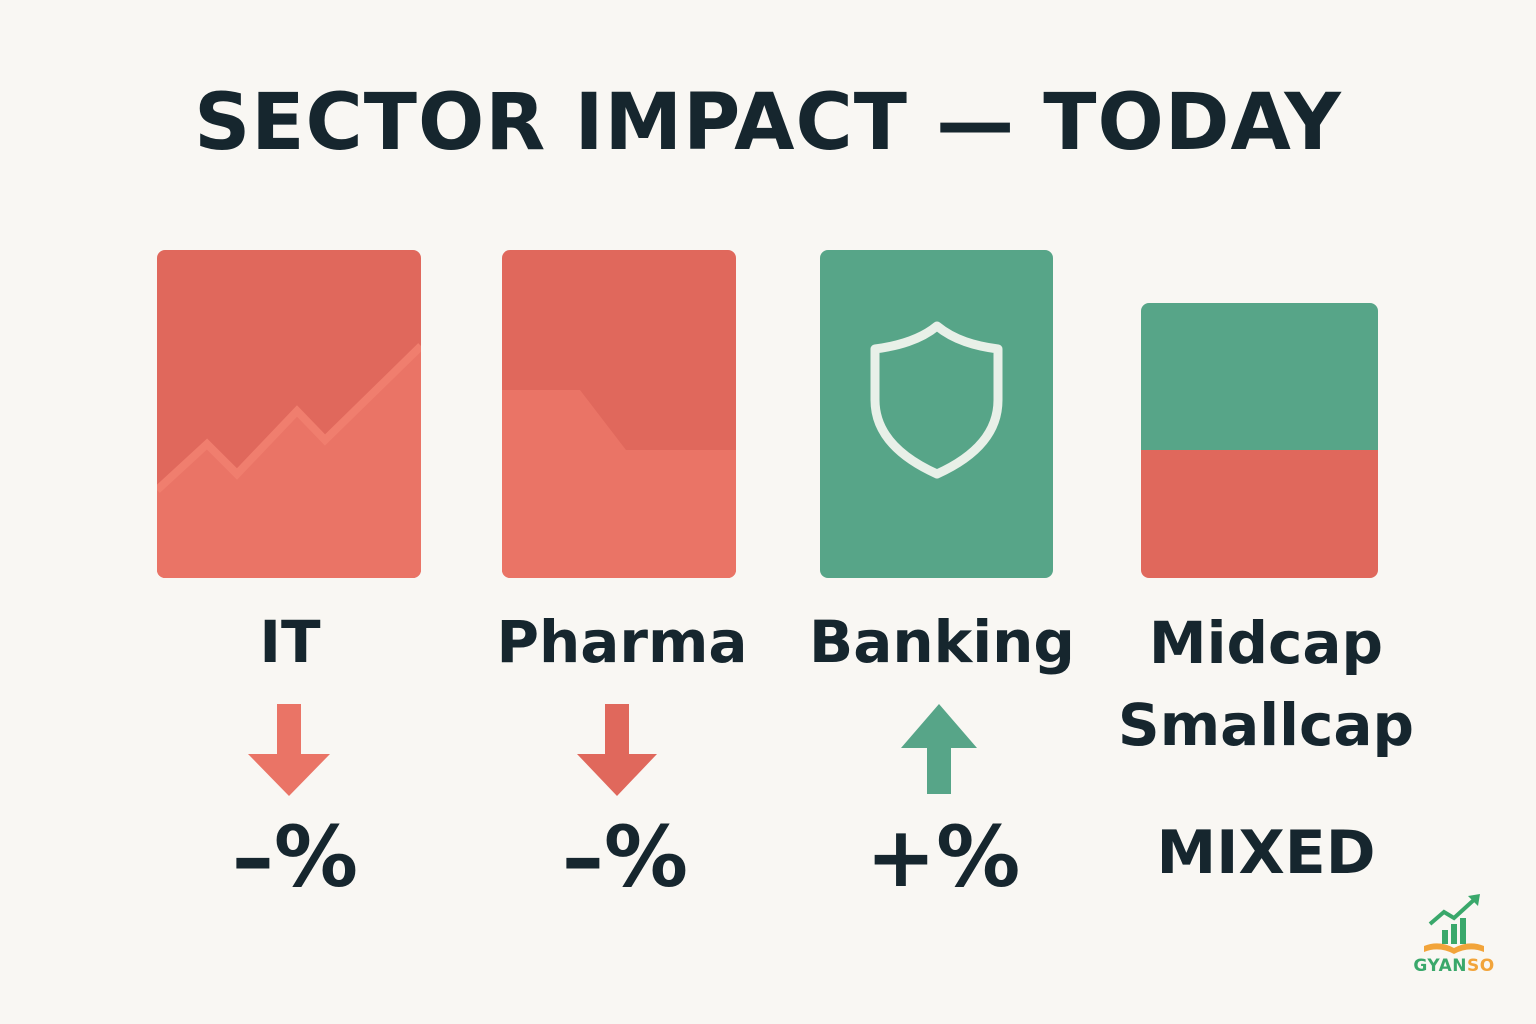 The height and width of the screenshot is (1024, 1536). Describe the element at coordinates (1266, 684) in the screenshot. I see `sector-label-midcap-smallcap: Midcap Smallcap` at that location.